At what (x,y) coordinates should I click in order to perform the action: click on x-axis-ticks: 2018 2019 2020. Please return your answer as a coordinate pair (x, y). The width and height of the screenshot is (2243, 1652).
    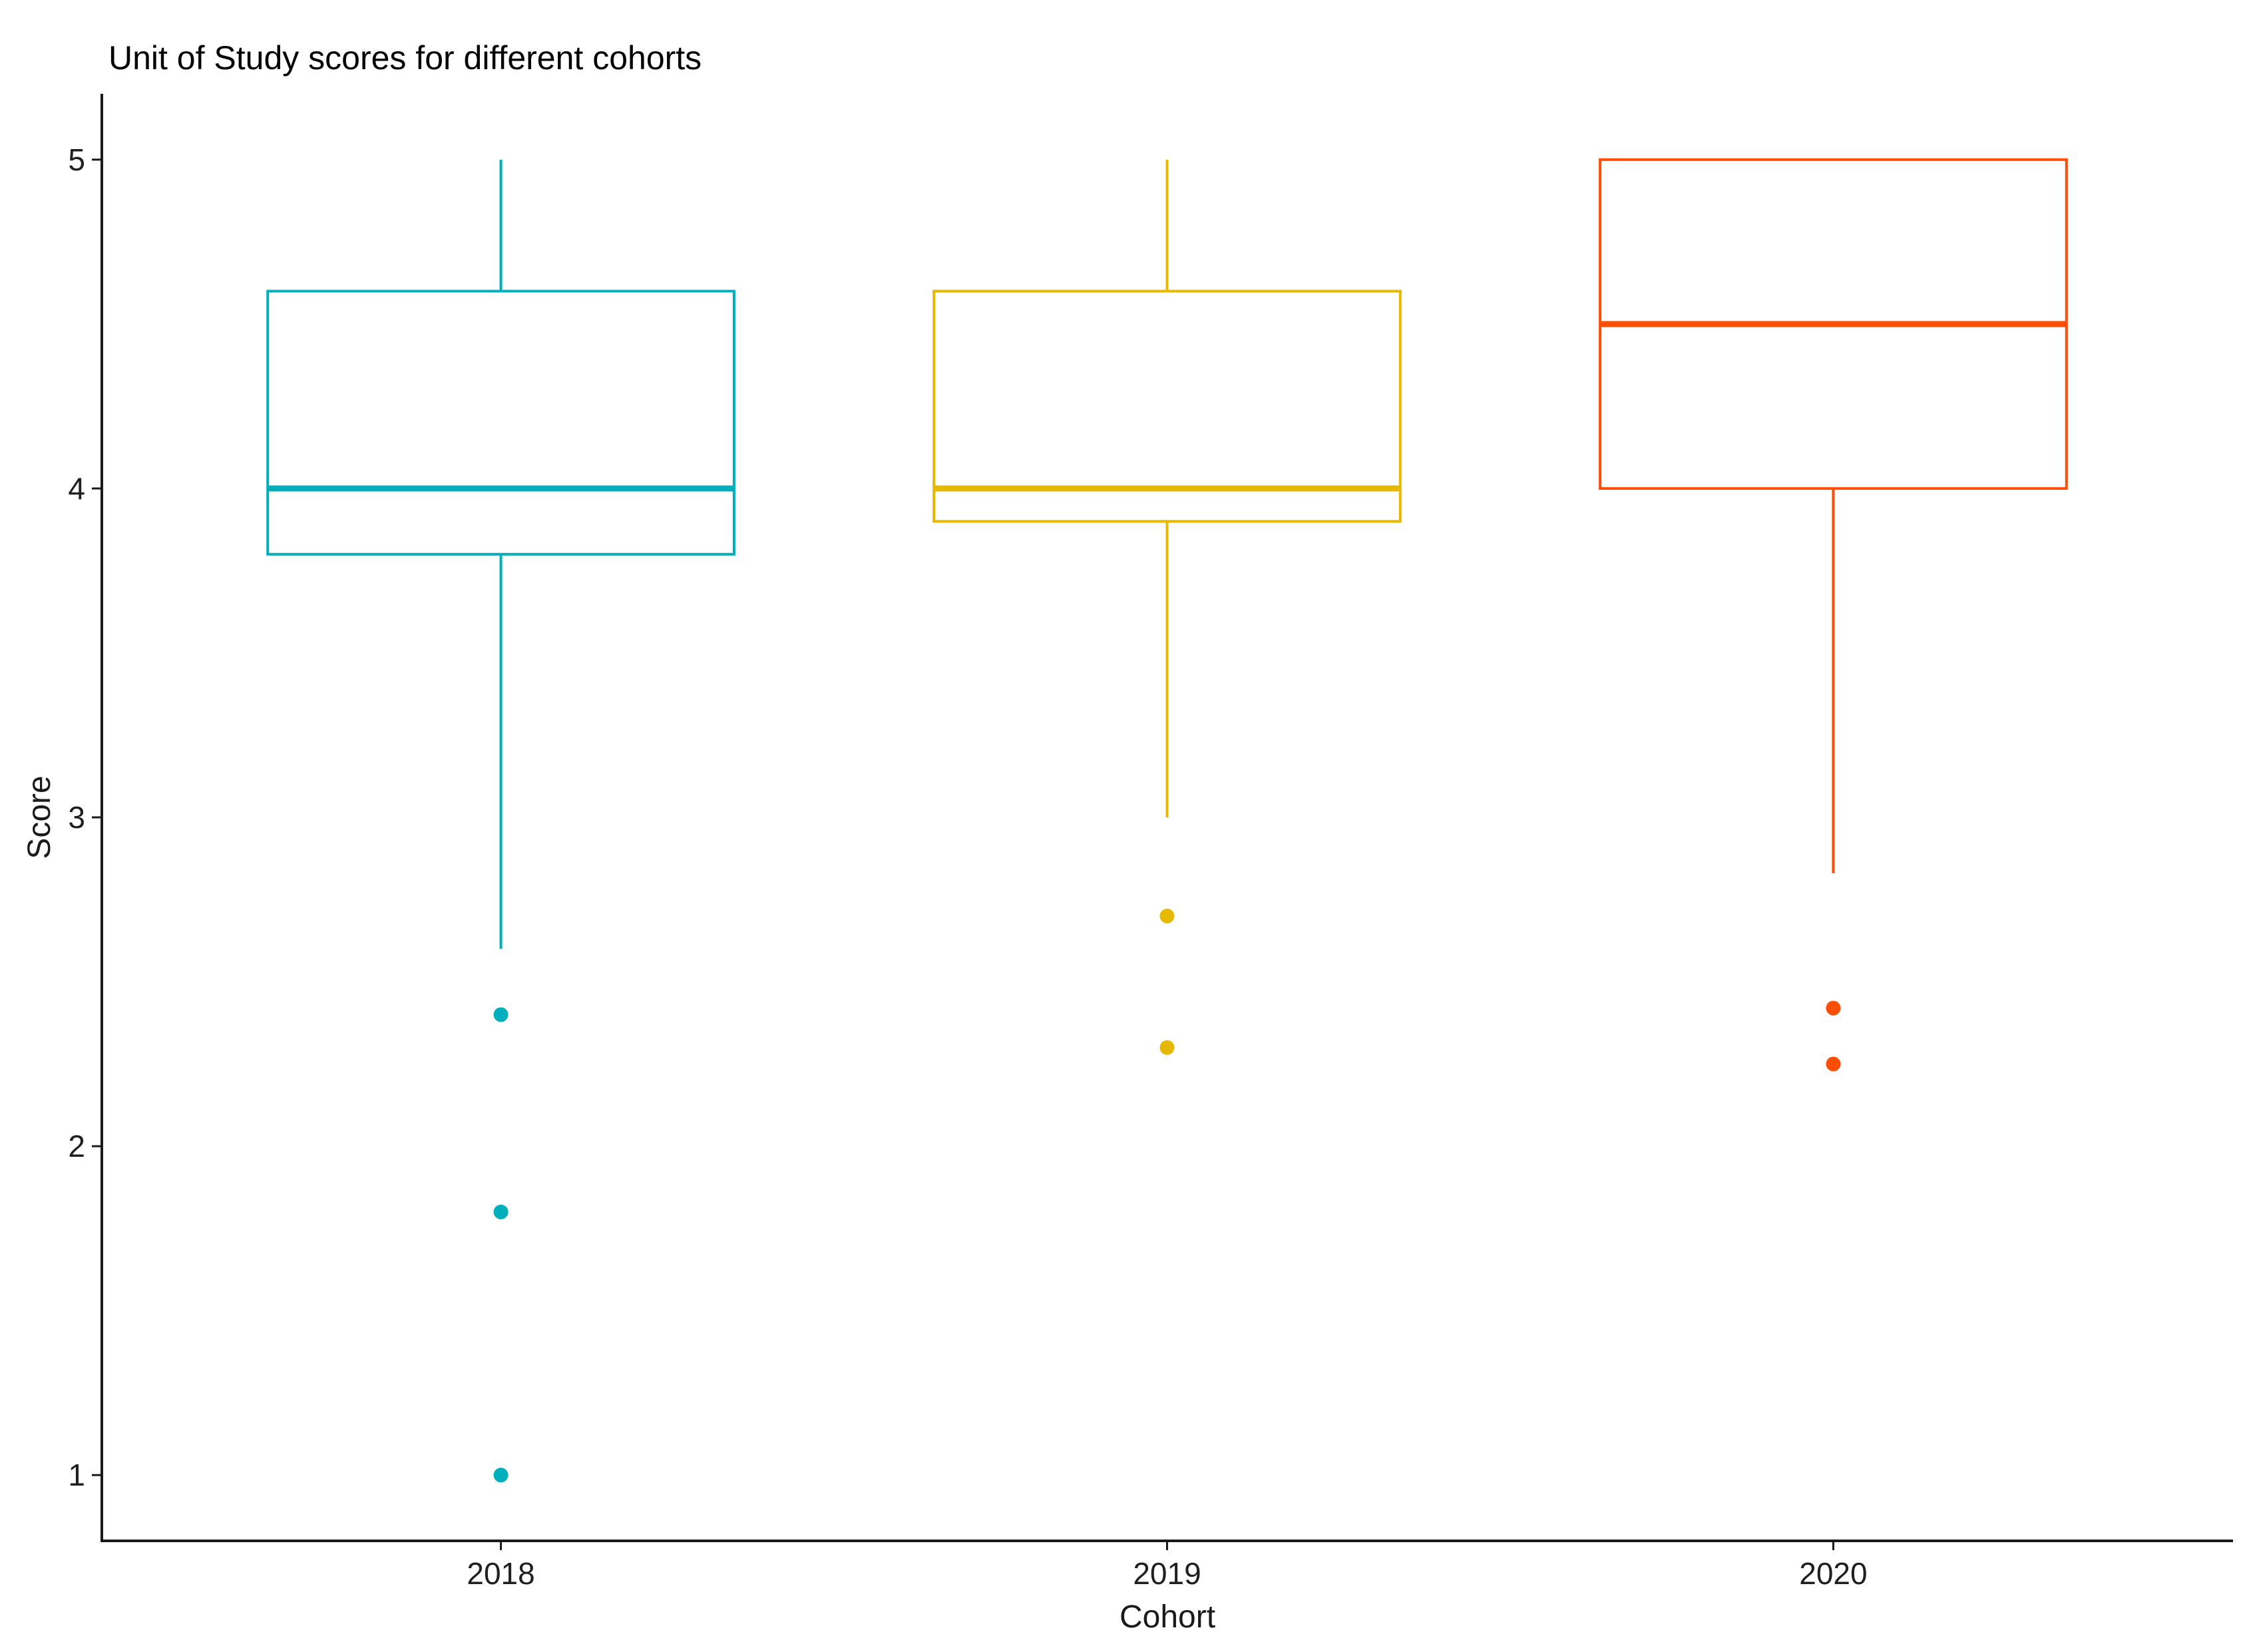
    Looking at the image, I should click on (1167, 1566).